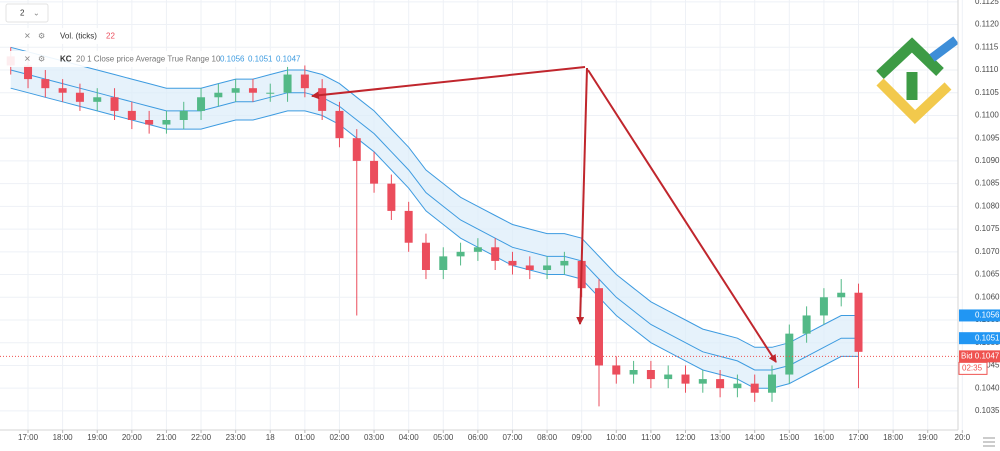 The height and width of the screenshot is (451, 1000). Describe the element at coordinates (260, 59) in the screenshot. I see `kc-middle: 0.1051` at that location.